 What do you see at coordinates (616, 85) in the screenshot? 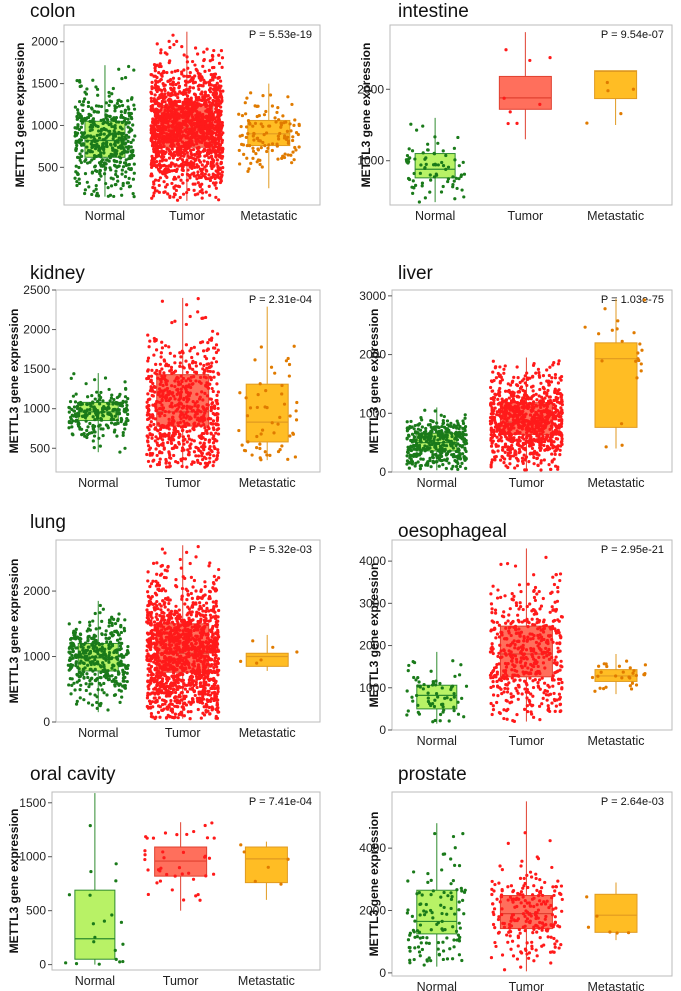
I see `box-metastatic` at bounding box center [616, 85].